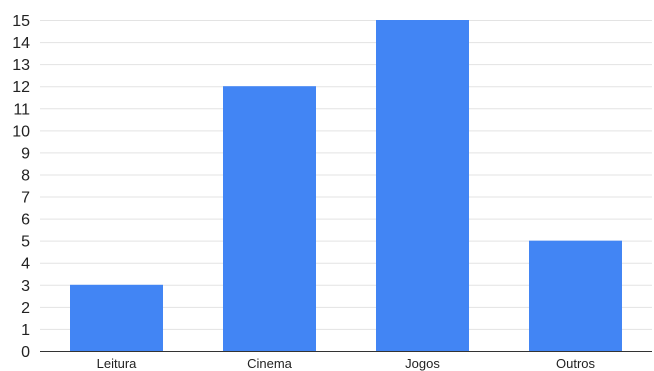 The width and height of the screenshot is (654, 371). What do you see at coordinates (25, 286) in the screenshot?
I see `y-tick-label: 3` at bounding box center [25, 286].